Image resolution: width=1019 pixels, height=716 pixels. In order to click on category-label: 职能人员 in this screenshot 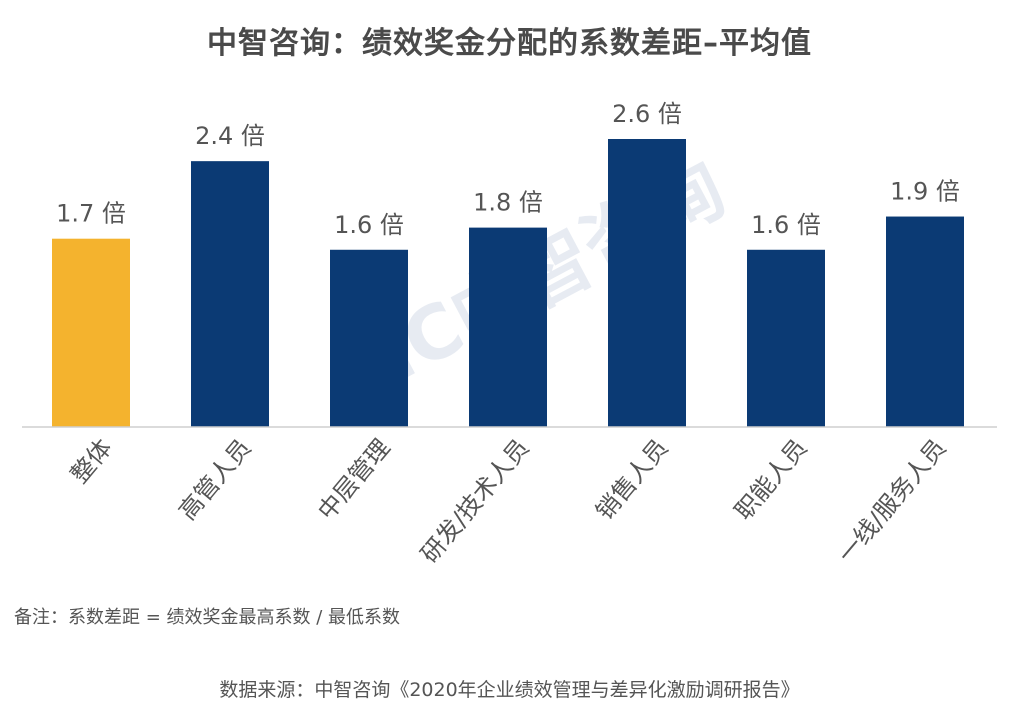, I will do `click(770, 480)`.